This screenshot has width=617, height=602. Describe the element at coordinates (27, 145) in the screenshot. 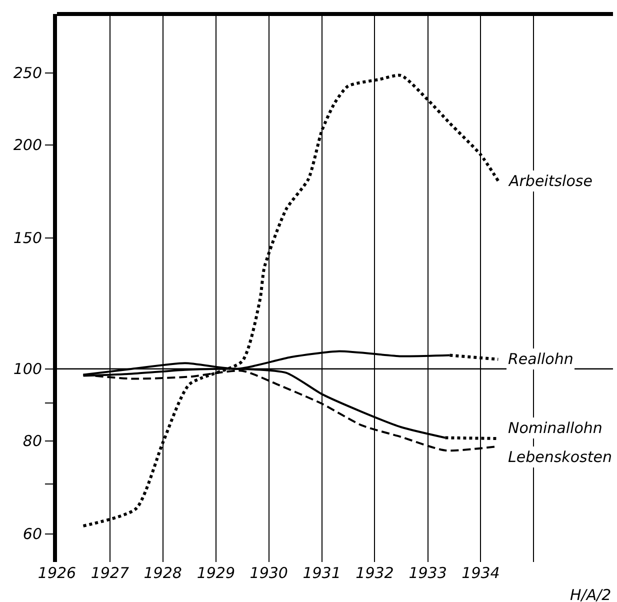

I see `y-tick-label: 200` at that location.